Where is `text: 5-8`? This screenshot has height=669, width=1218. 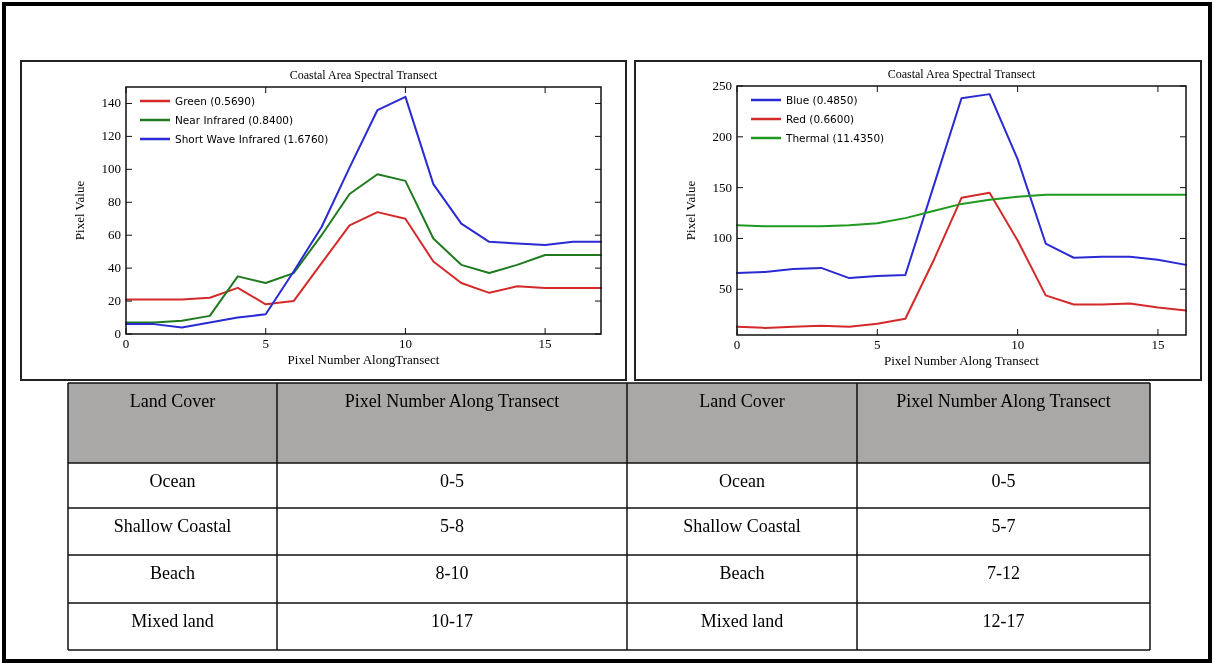
text: 5-8 is located at coordinates (452, 526).